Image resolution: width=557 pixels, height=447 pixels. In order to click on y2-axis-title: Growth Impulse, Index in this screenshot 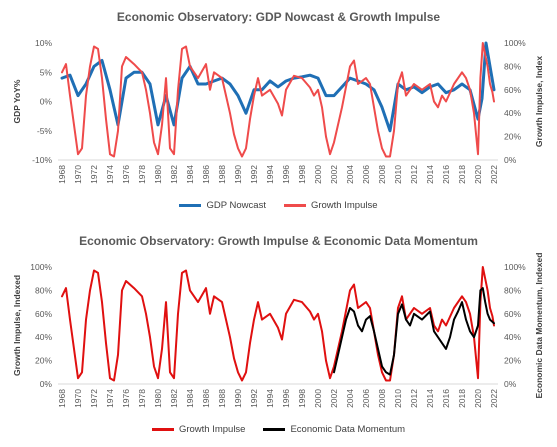, I will do `click(539, 101)`.